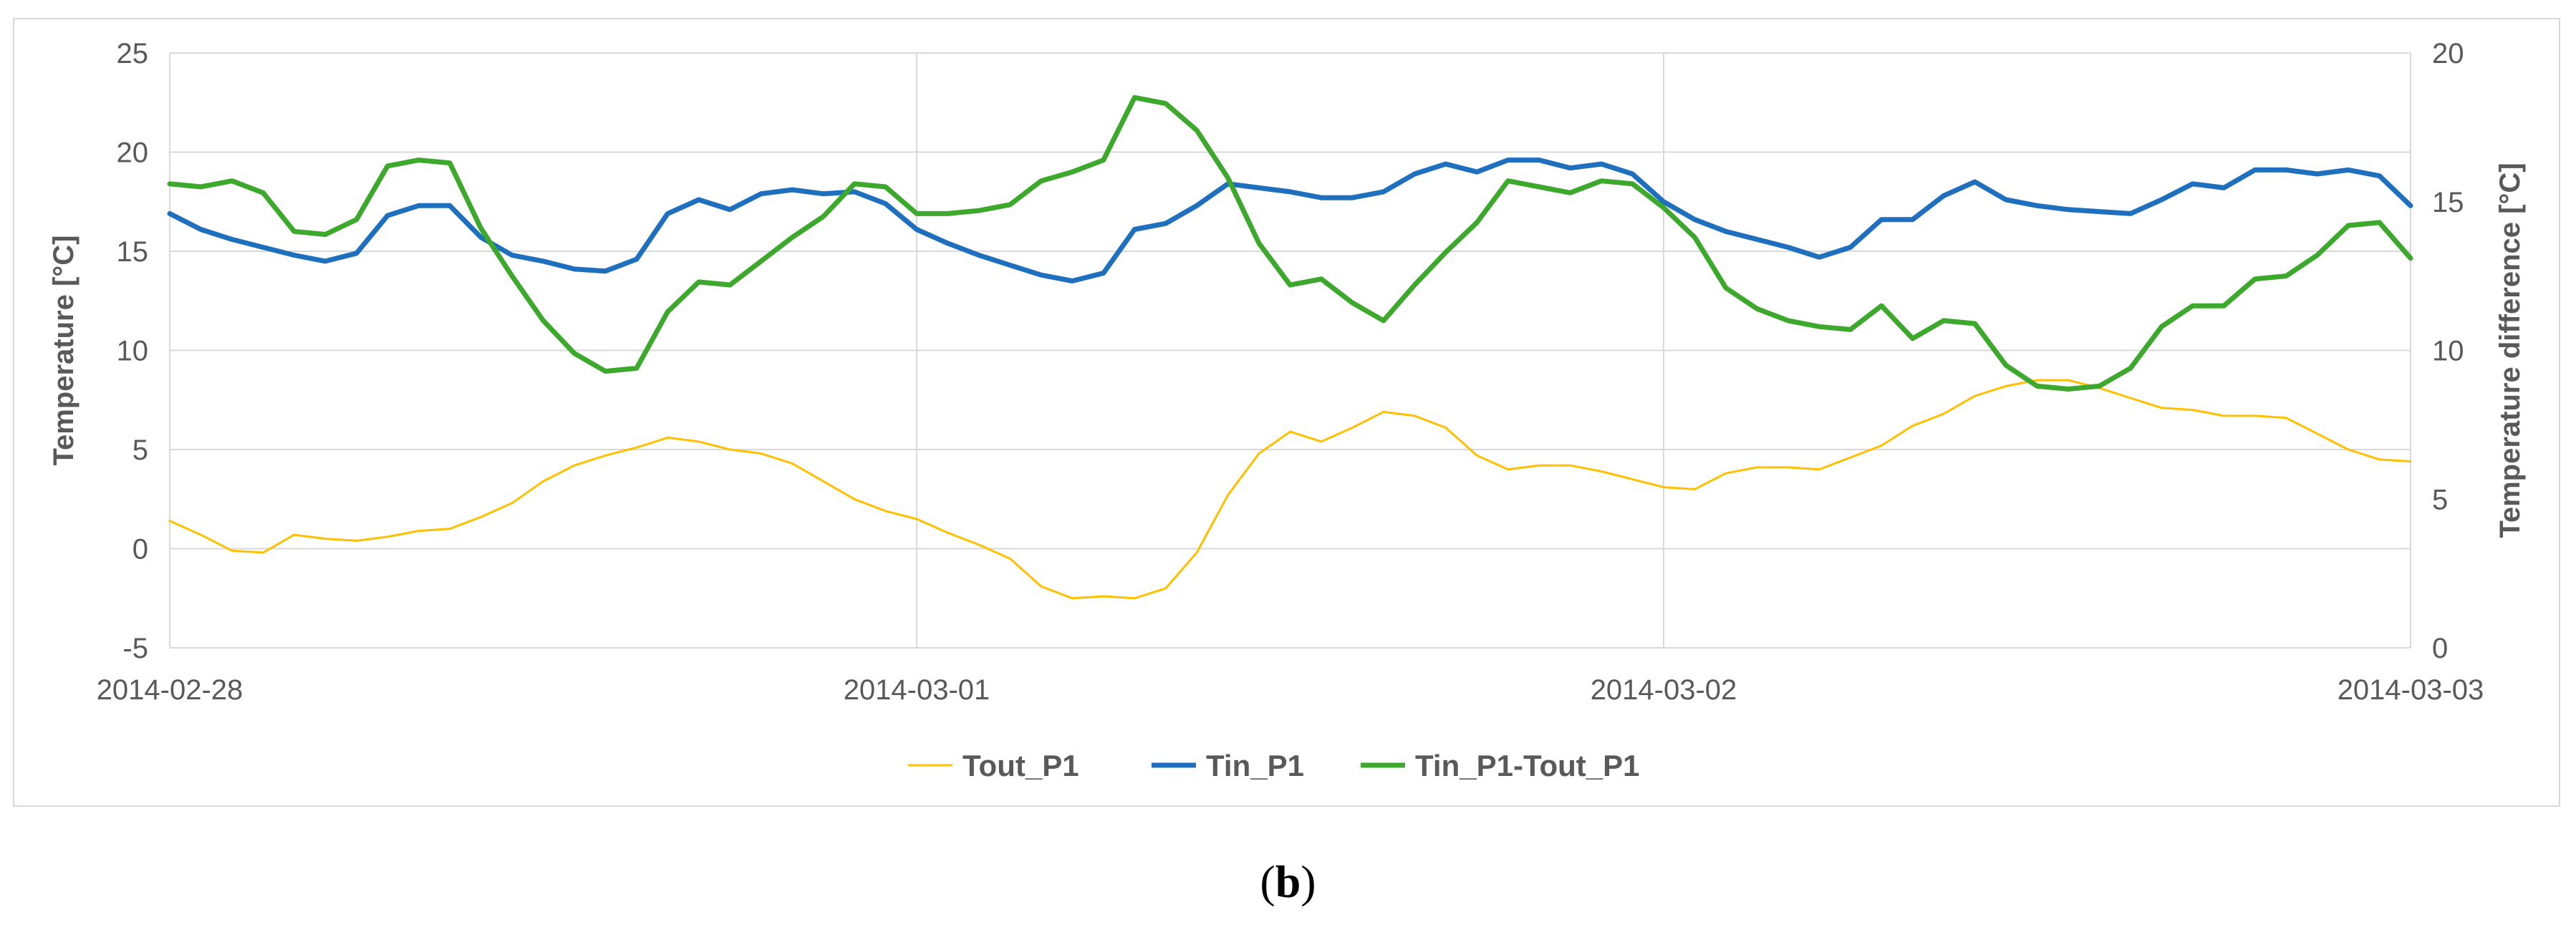  Describe the element at coordinates (2440, 499) in the screenshot. I see `y2-tick-label: 5` at that location.